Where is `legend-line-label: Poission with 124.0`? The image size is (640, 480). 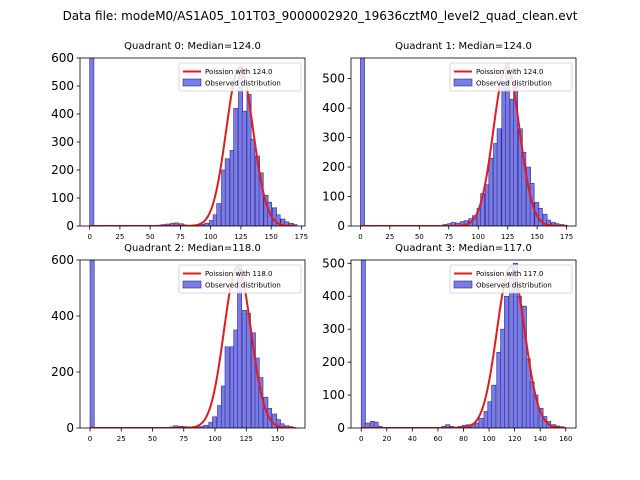 legend-line-label: Poission with 124.0 is located at coordinates (510, 72).